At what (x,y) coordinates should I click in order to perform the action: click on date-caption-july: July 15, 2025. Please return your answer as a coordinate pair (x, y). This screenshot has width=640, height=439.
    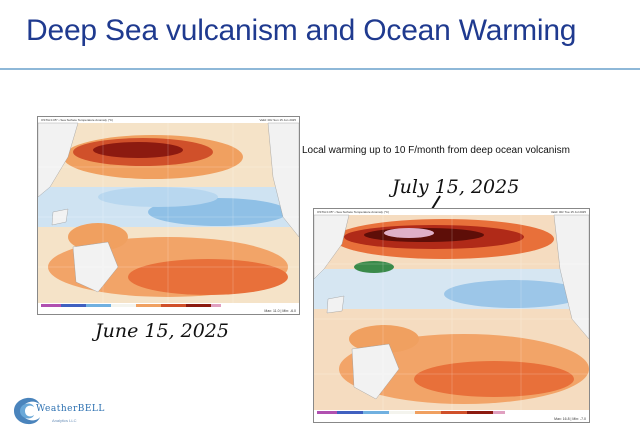
    Looking at the image, I should click on (456, 187).